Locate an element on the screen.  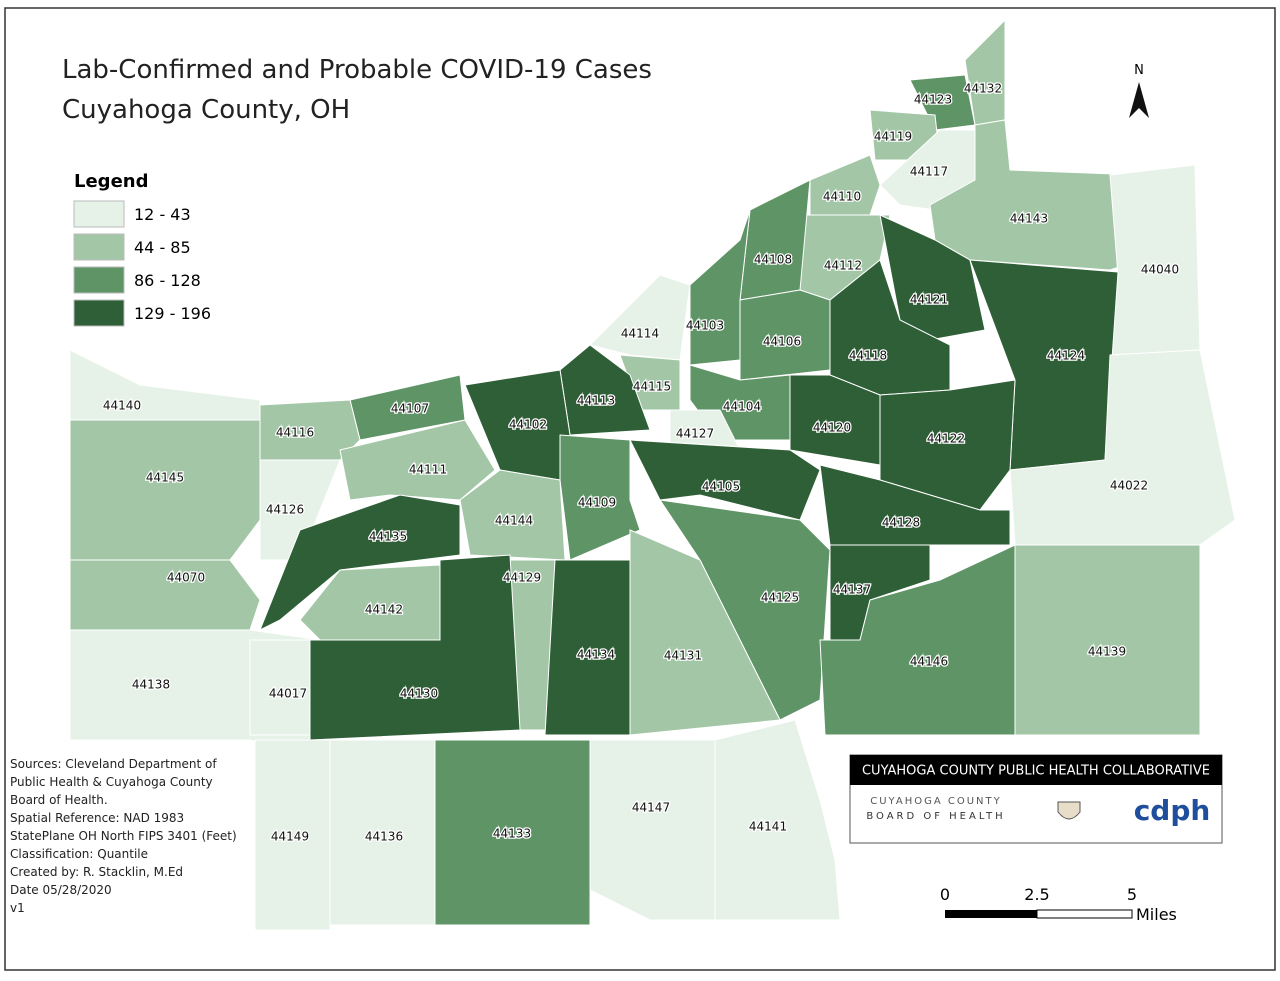
source-line: Sources: Cleveland Department of is located at coordinates (113, 764).